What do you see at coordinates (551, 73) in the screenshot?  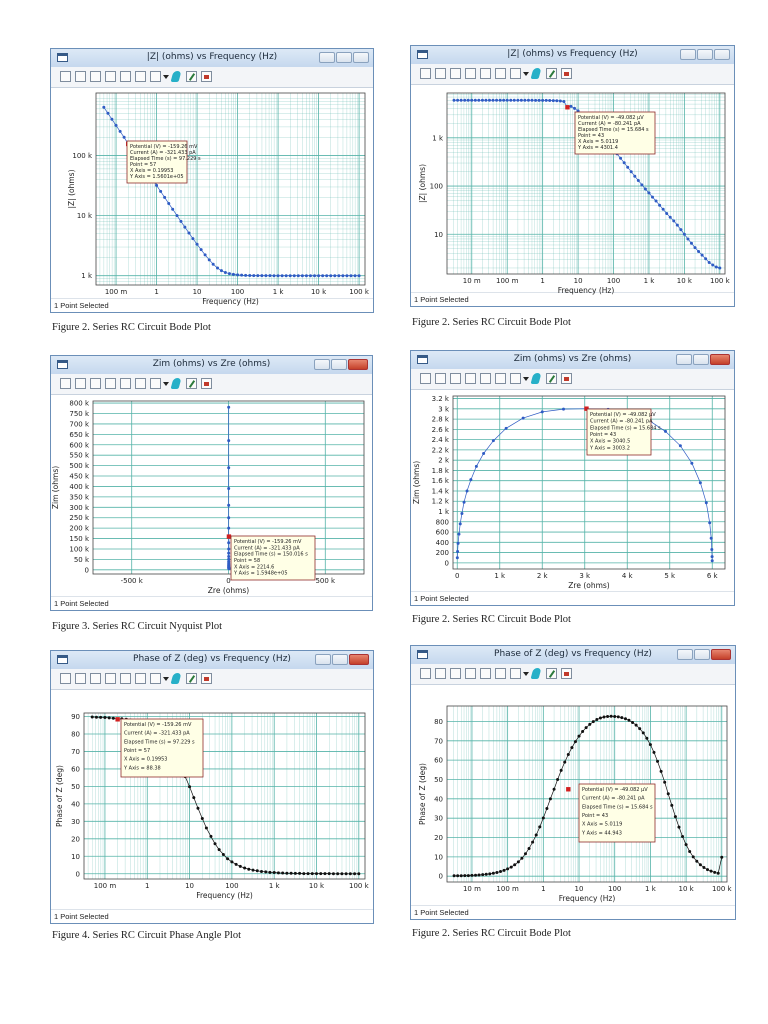 I see `pen-icon` at bounding box center [551, 73].